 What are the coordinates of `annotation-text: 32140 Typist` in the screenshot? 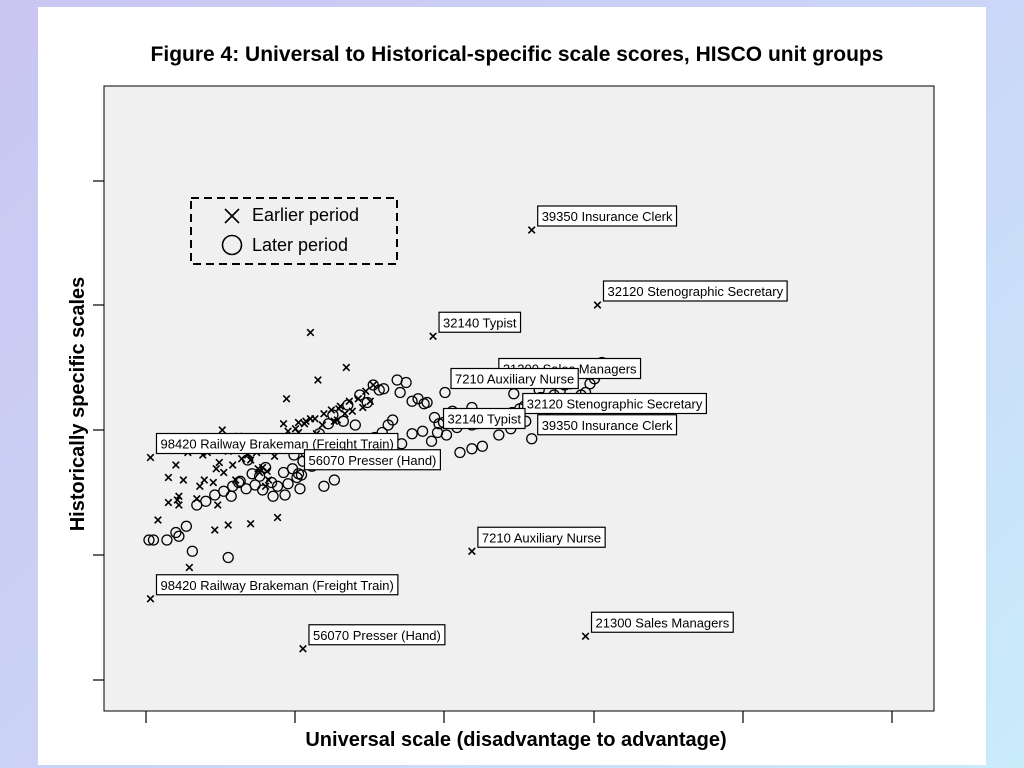 It's located at (485, 419).